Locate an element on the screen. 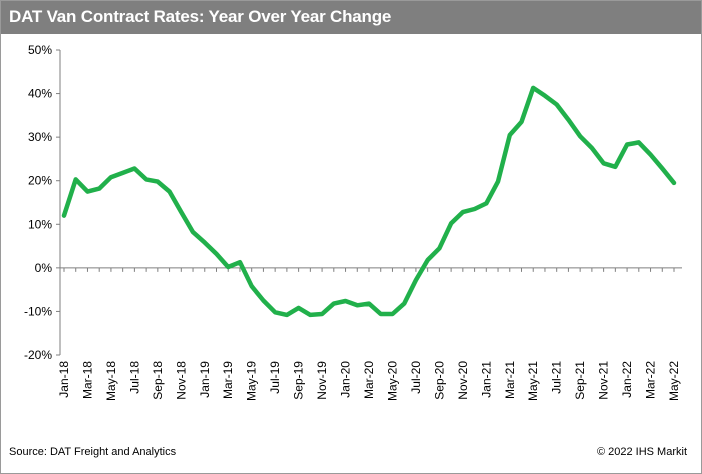 The image size is (702, 474). x-tick-label: Mar-21 is located at coordinates (510, 380).